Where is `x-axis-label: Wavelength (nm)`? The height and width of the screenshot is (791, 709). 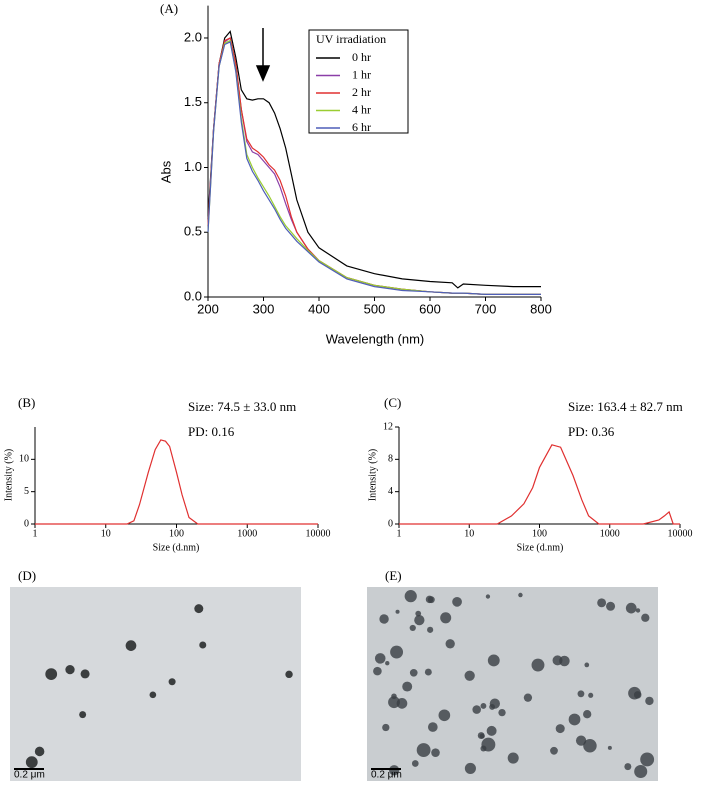
x-axis-label: Wavelength (nm) is located at coordinates (375, 338).